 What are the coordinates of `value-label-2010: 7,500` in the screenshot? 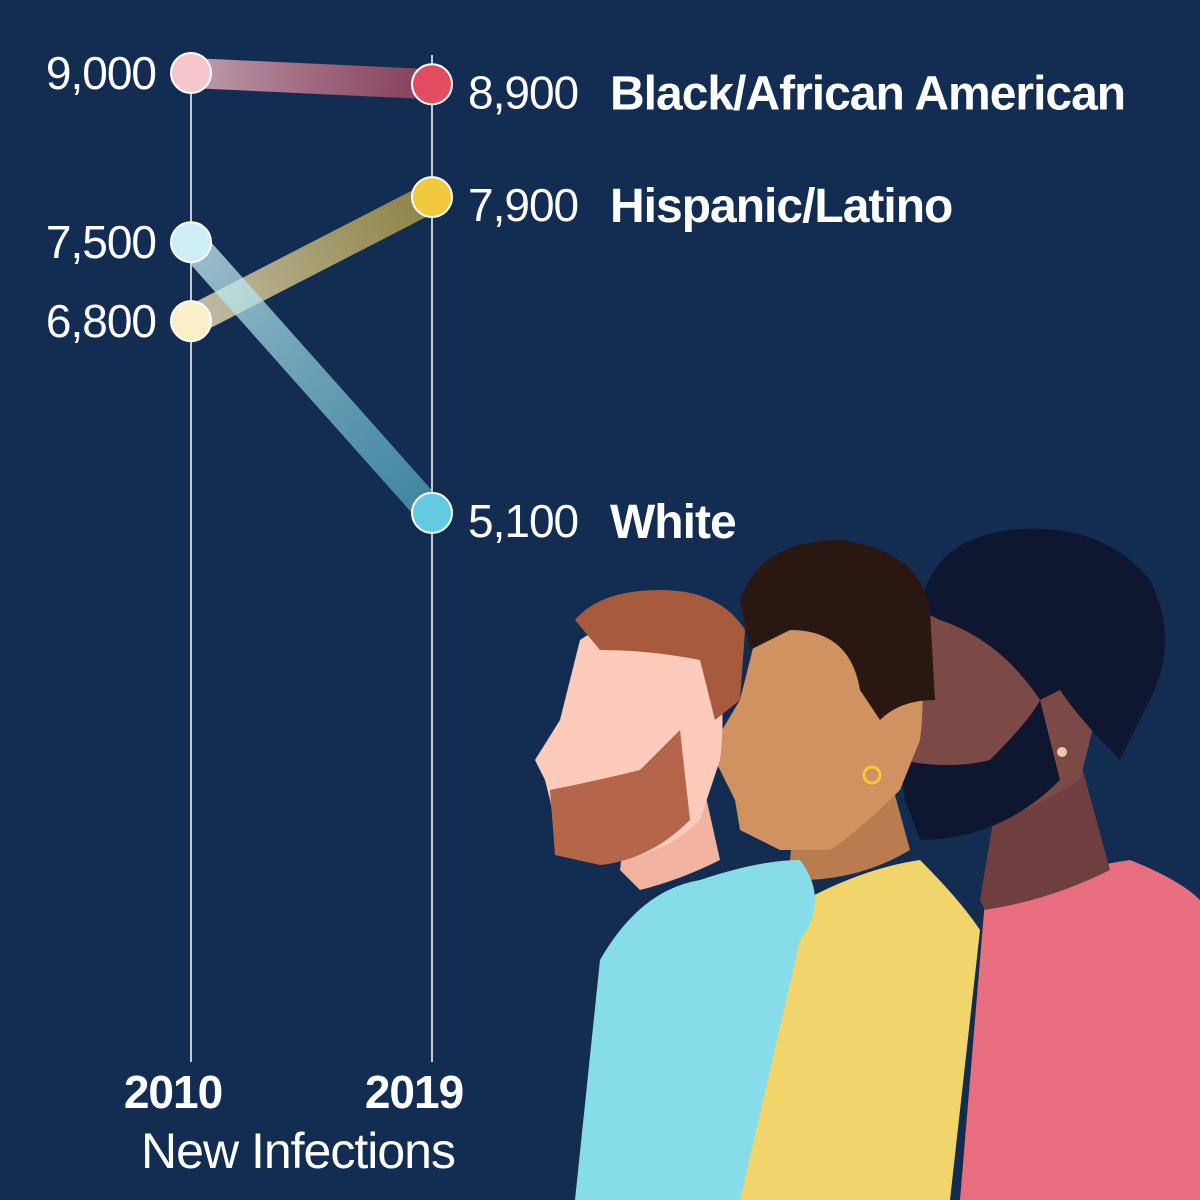 It's located at (101, 242).